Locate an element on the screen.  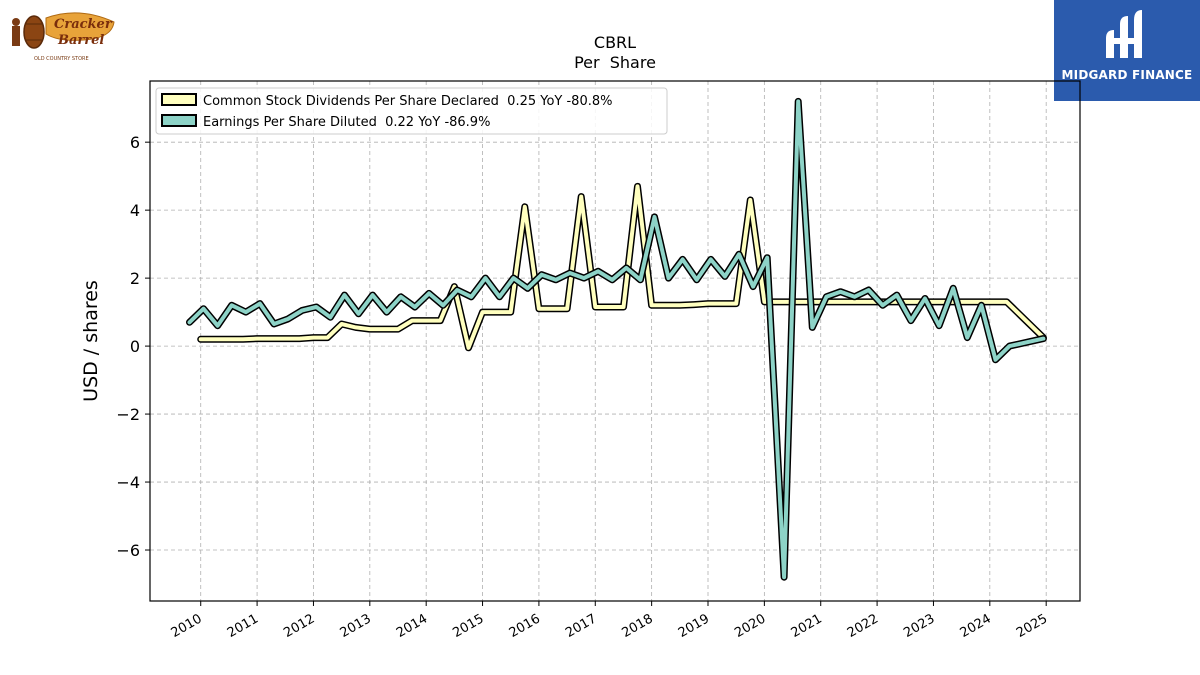
x-tick-label: 2021 is located at coordinates (807, 626).